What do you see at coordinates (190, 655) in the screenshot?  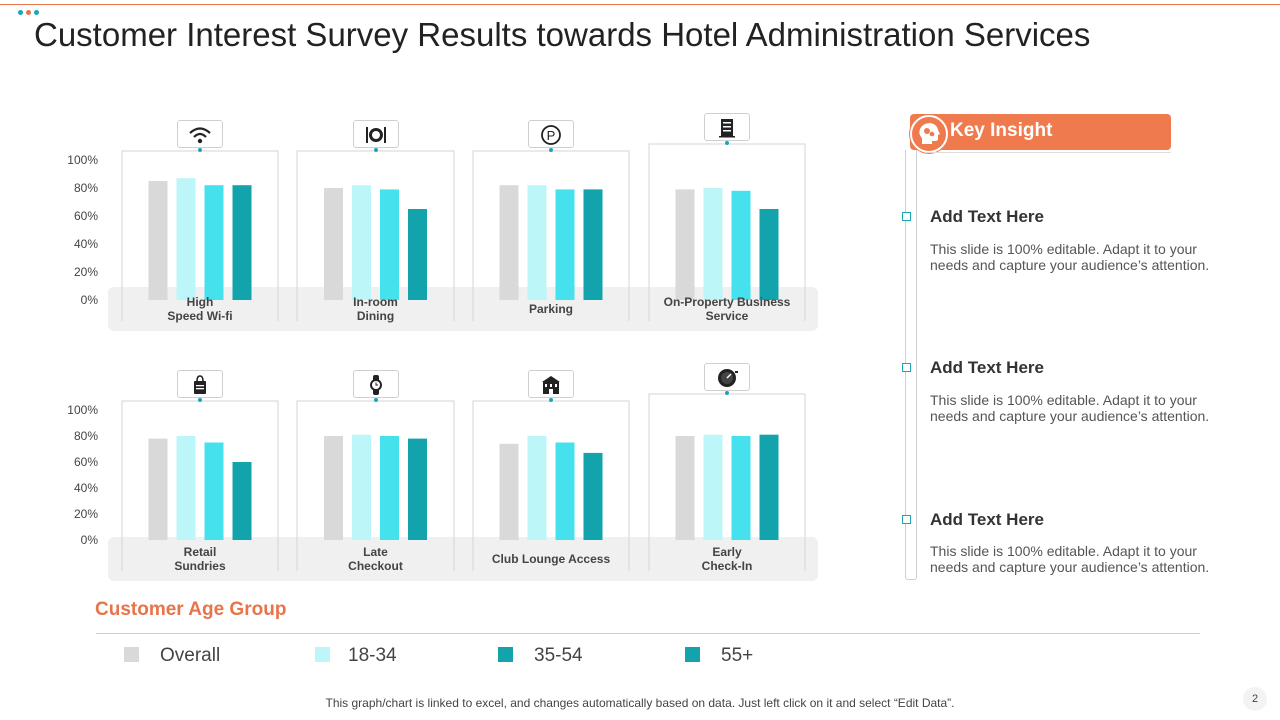 I see `legend-label-overall: Overall` at bounding box center [190, 655].